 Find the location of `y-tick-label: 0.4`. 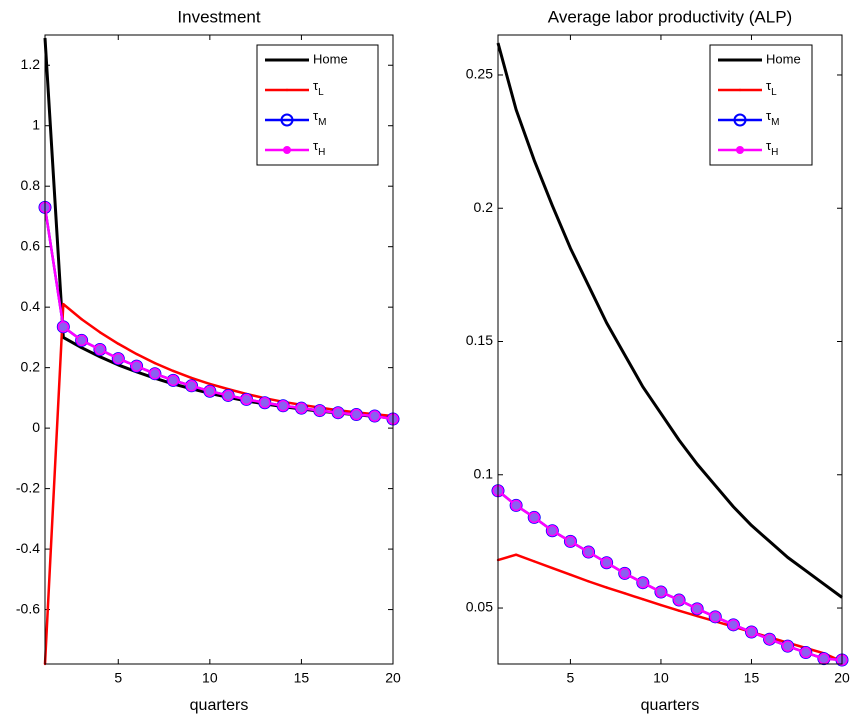

y-tick-label: 0.4 is located at coordinates (31, 306).